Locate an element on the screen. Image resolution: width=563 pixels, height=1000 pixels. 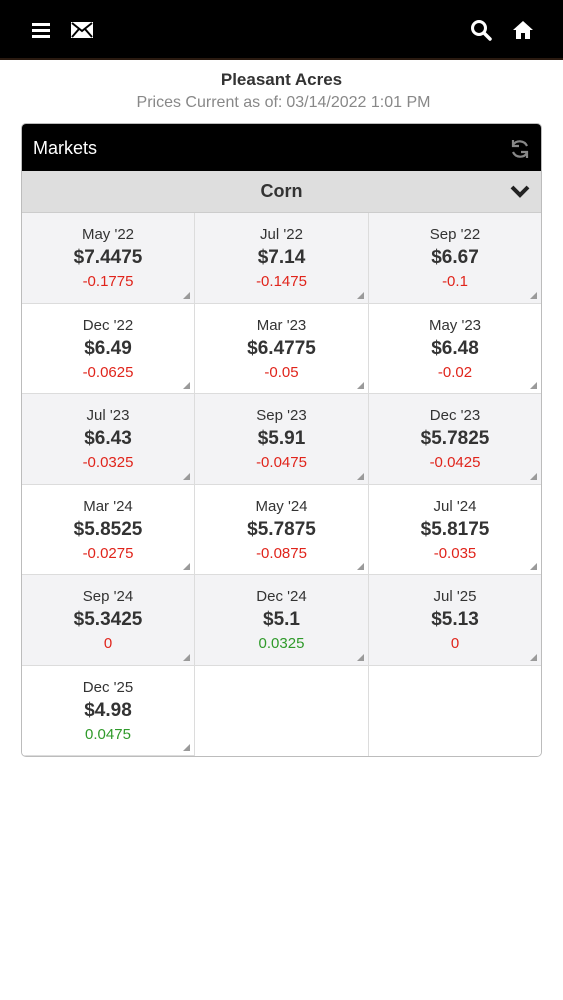
contract-change: -0.0625 is located at coordinates (108, 372).